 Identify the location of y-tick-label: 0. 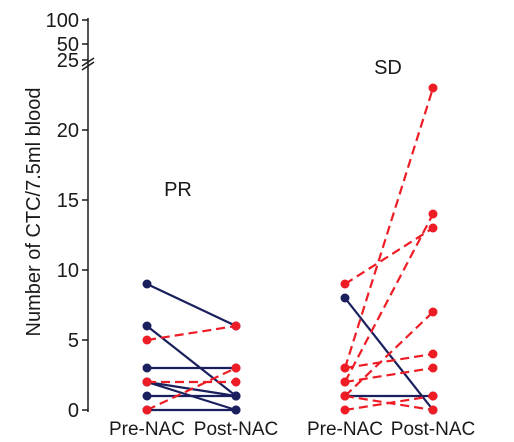
(73, 411).